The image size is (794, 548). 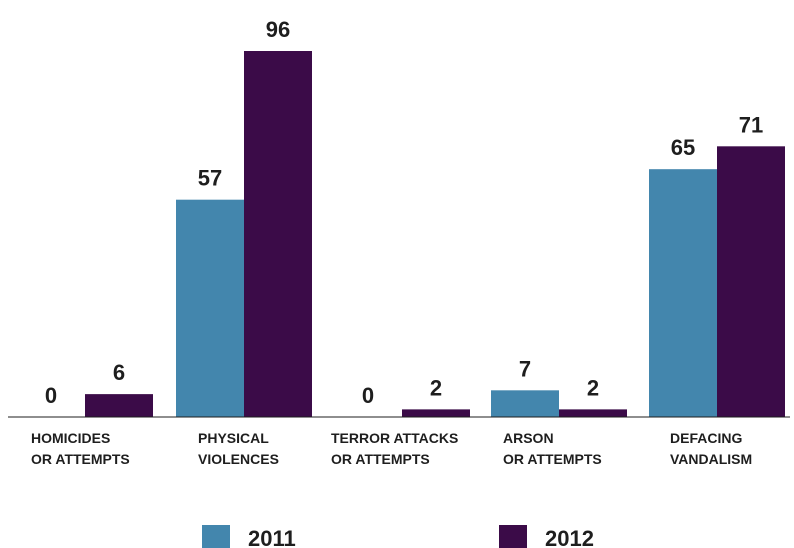 I want to click on category-label-3: TERROR ATTACKS OR ATTEMPTS, so click(x=394, y=448).